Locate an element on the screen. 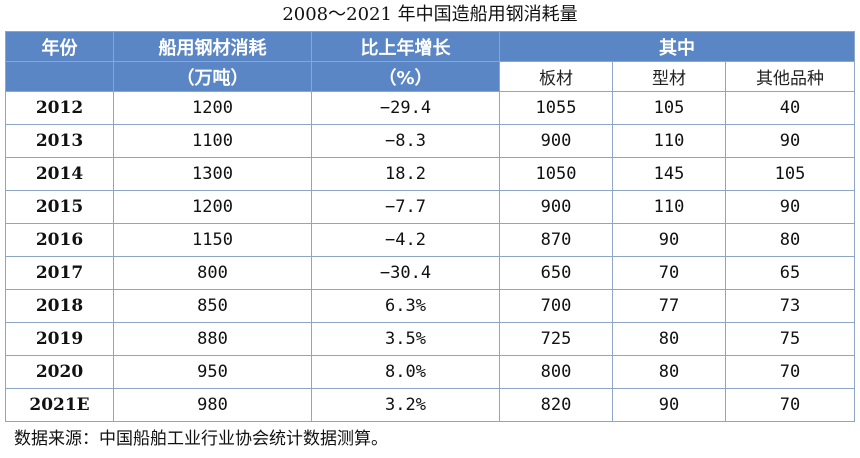  header-year-blank is located at coordinates (59, 76).